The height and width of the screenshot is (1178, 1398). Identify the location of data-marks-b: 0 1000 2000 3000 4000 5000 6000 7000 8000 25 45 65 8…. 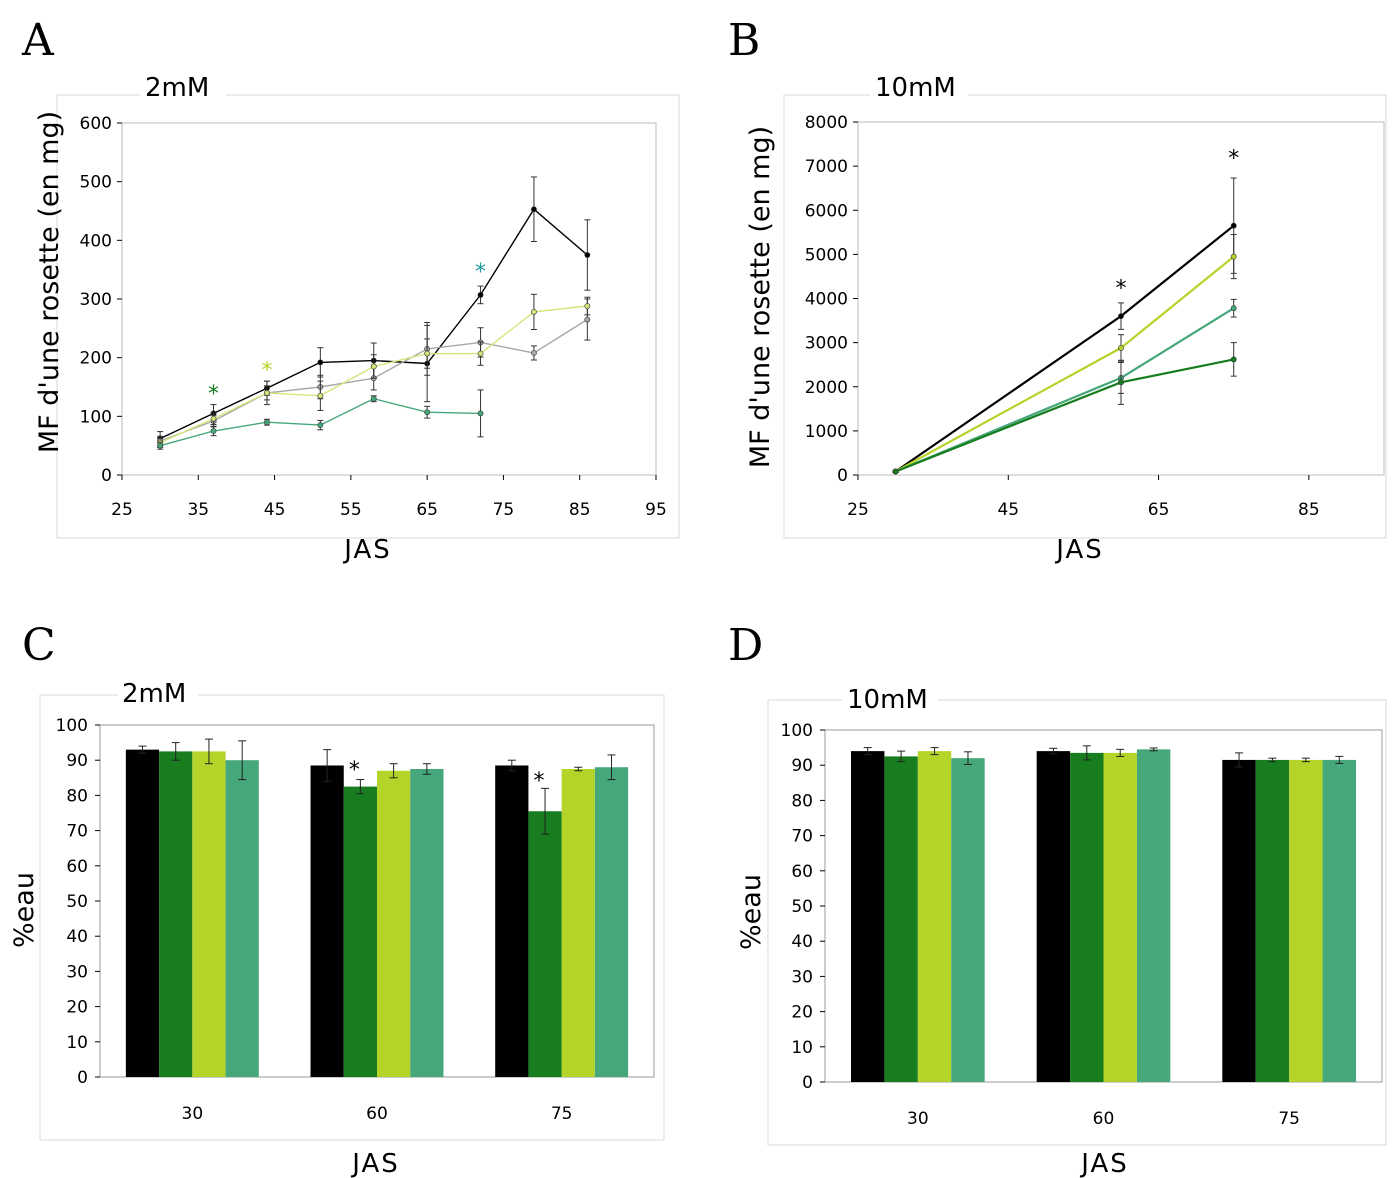
(1062, 316).